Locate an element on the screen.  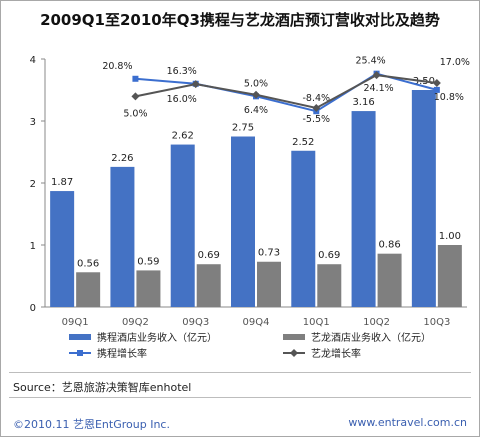
line-value-label: -5.5% is located at coordinates (316, 119).